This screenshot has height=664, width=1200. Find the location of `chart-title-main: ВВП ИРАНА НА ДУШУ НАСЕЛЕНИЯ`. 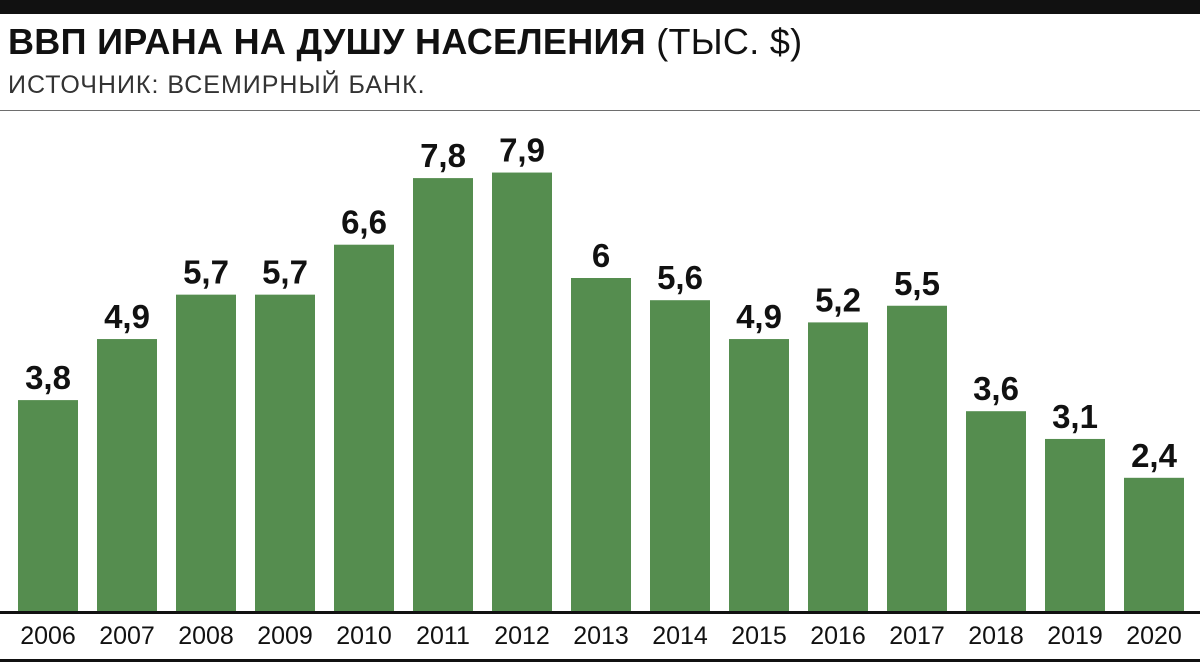

chart-title-main: ВВП ИРАНА НА ДУШУ НАСЕЛЕНИЯ is located at coordinates (327, 41).